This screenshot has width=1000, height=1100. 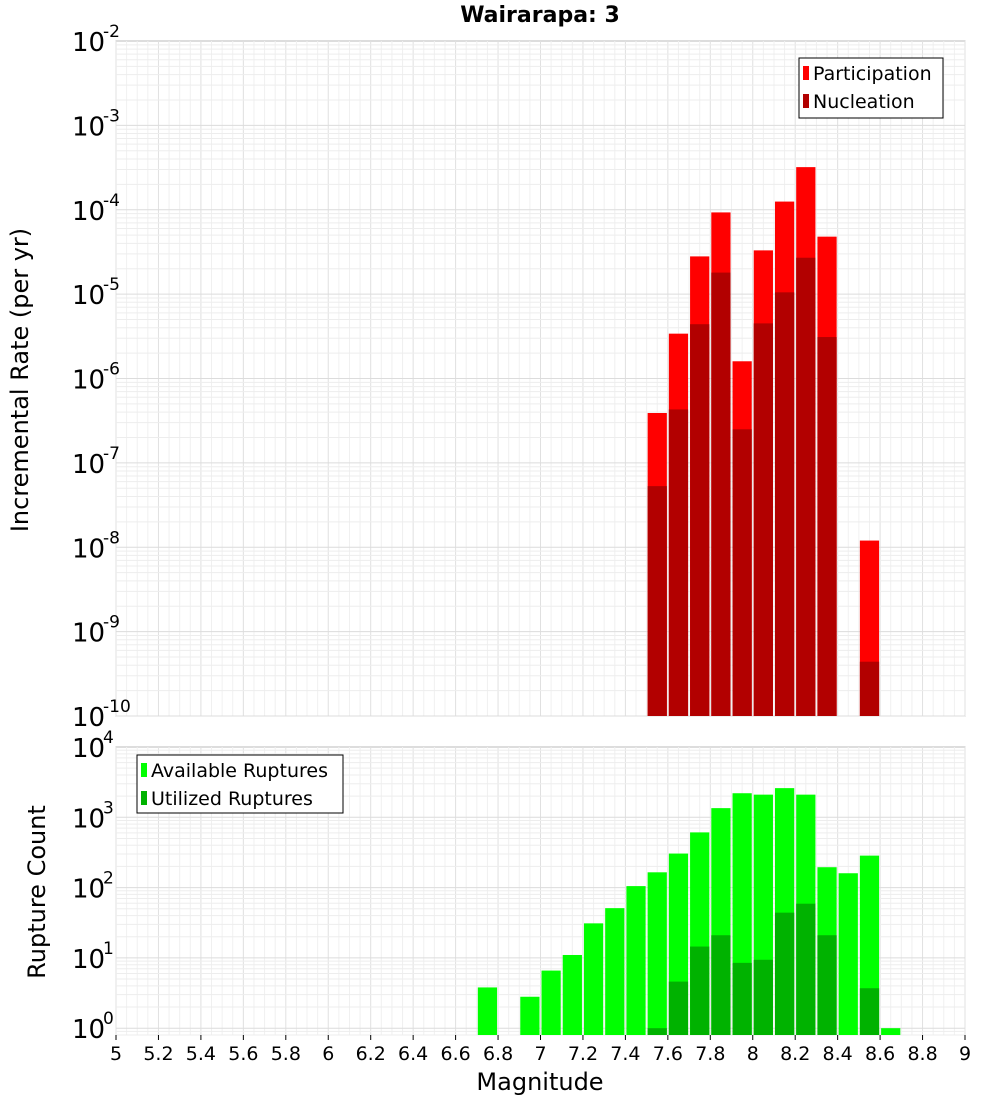 What do you see at coordinates (243, 1054) in the screenshot?
I see `x-tick-label: 5.6` at bounding box center [243, 1054].